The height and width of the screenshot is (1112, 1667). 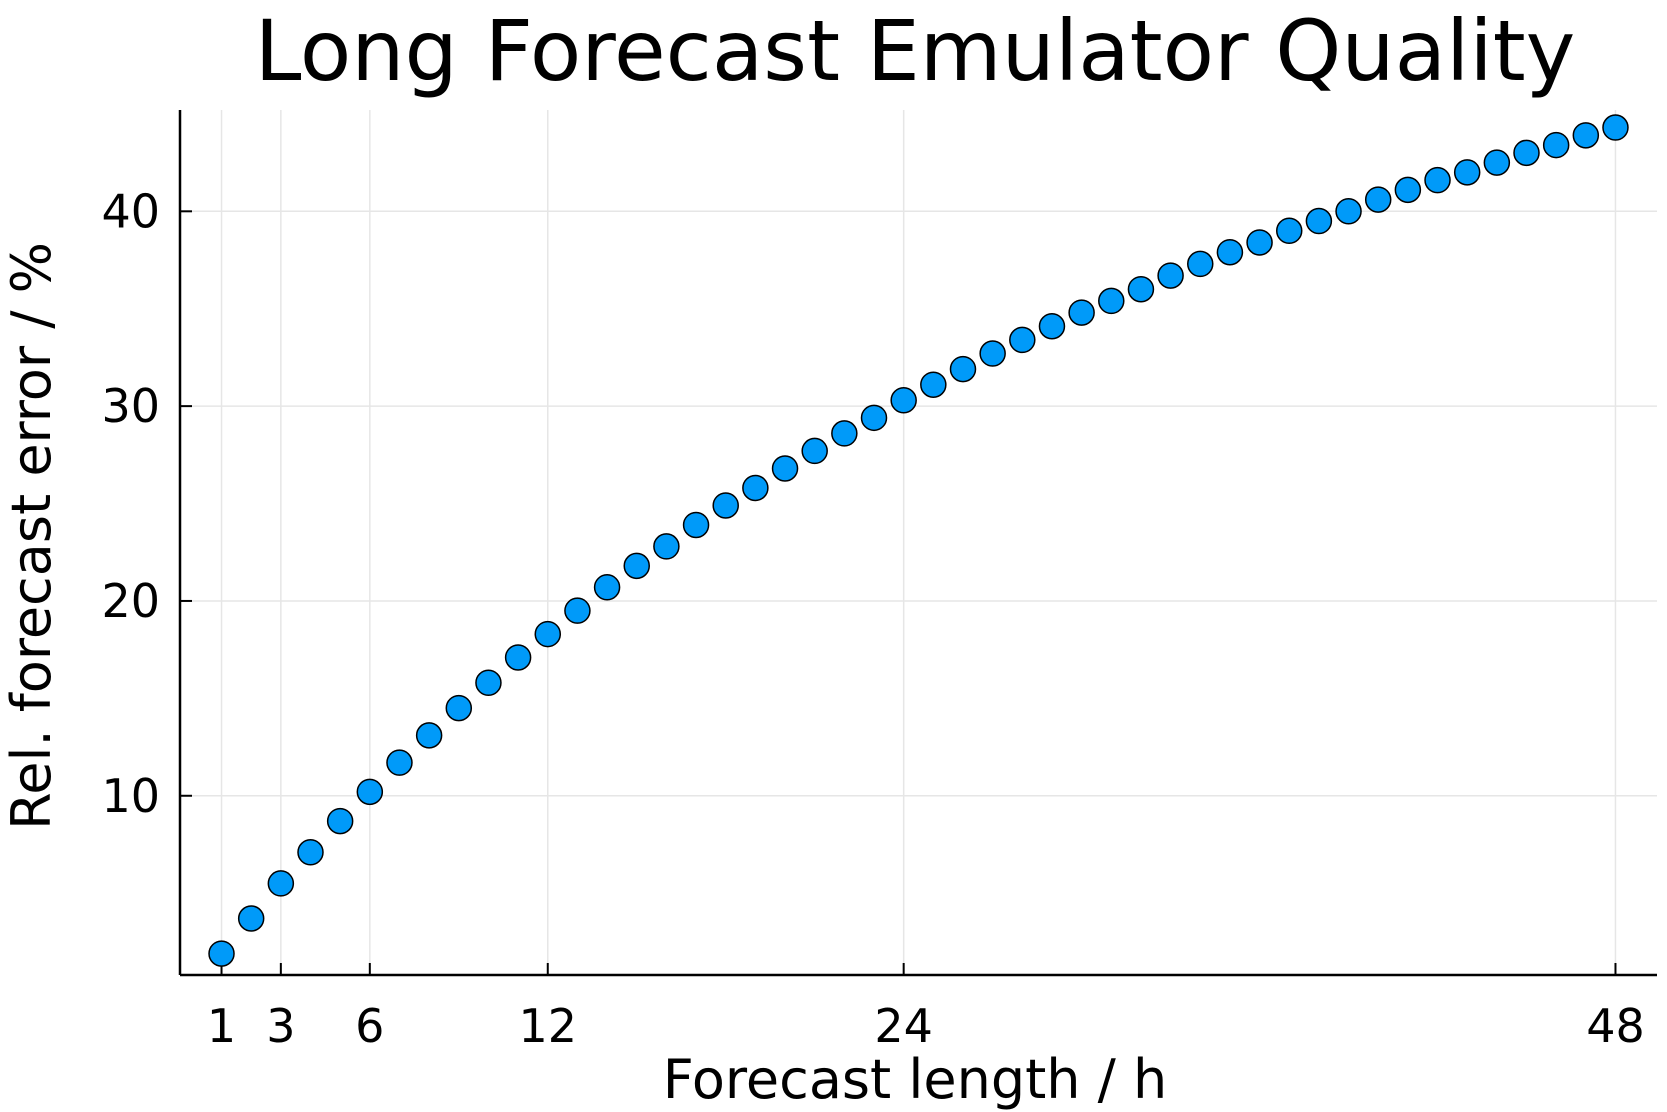 What do you see at coordinates (280, 1026) in the screenshot?
I see `x-tick-label: 3` at bounding box center [280, 1026].